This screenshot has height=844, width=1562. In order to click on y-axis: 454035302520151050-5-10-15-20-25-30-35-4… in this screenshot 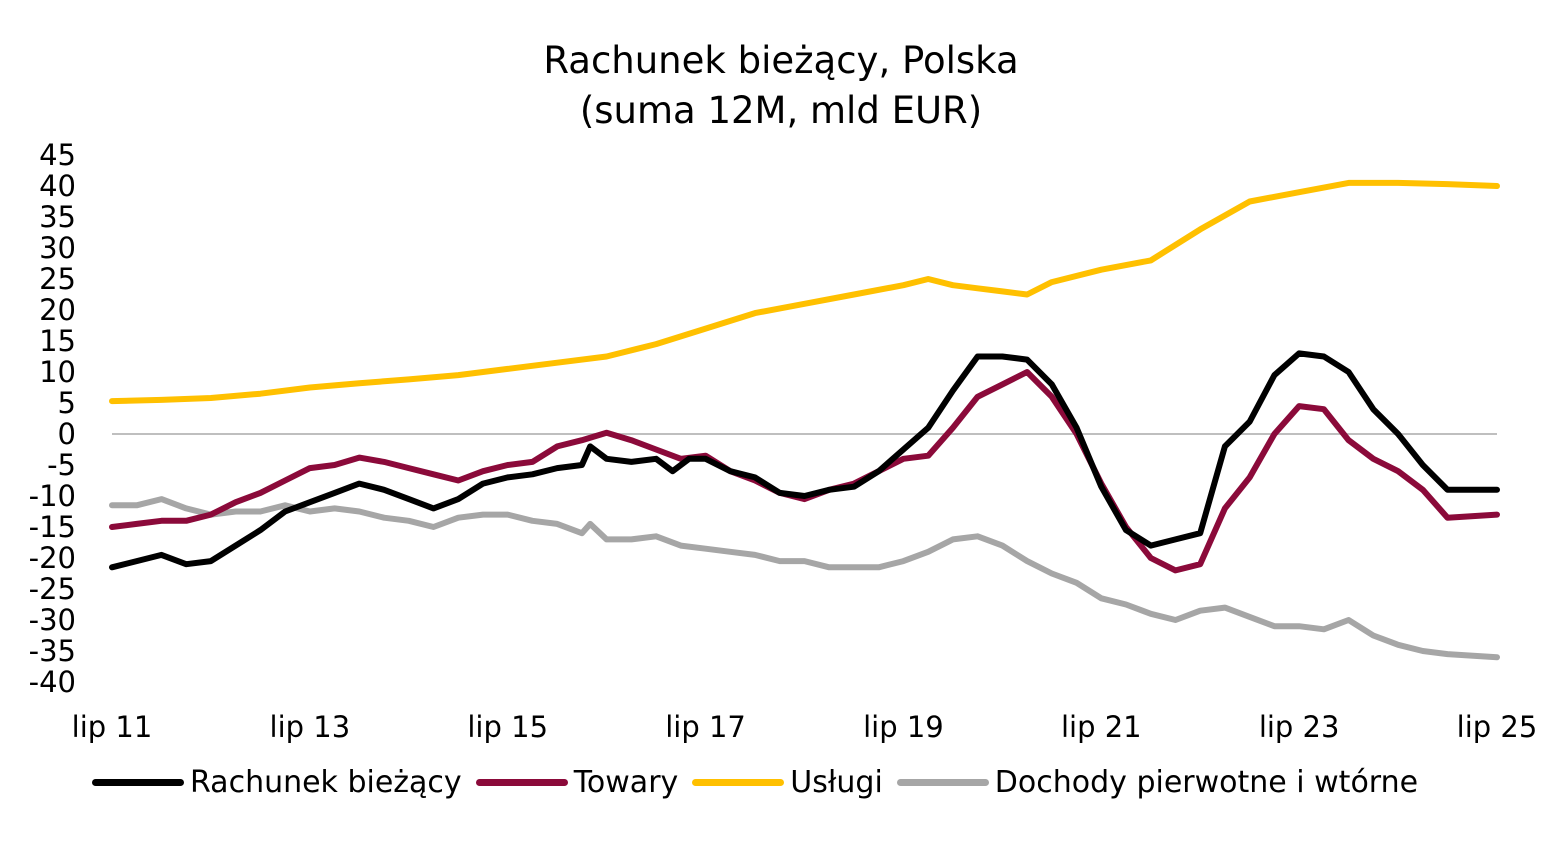, I will do `click(52, 418)`.